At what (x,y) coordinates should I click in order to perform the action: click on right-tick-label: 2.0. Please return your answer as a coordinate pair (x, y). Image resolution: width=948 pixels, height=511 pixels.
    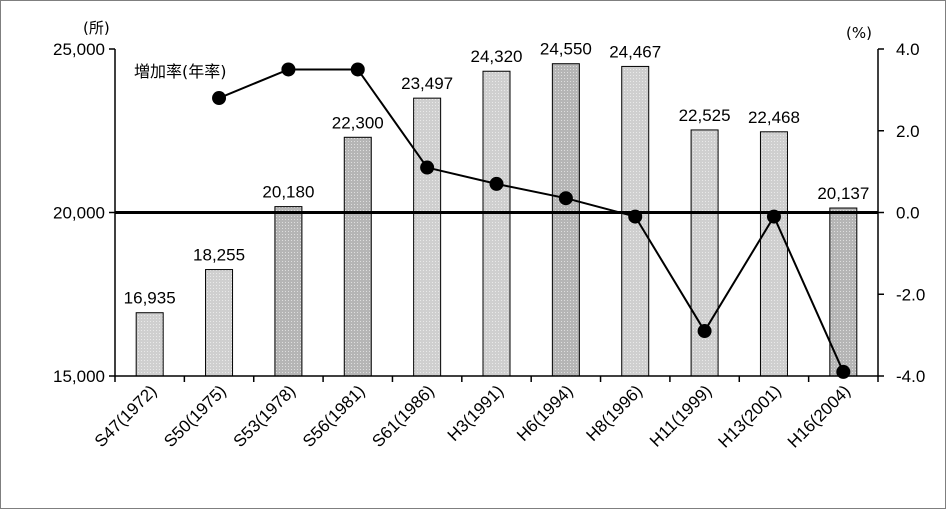
    Looking at the image, I should click on (908, 131).